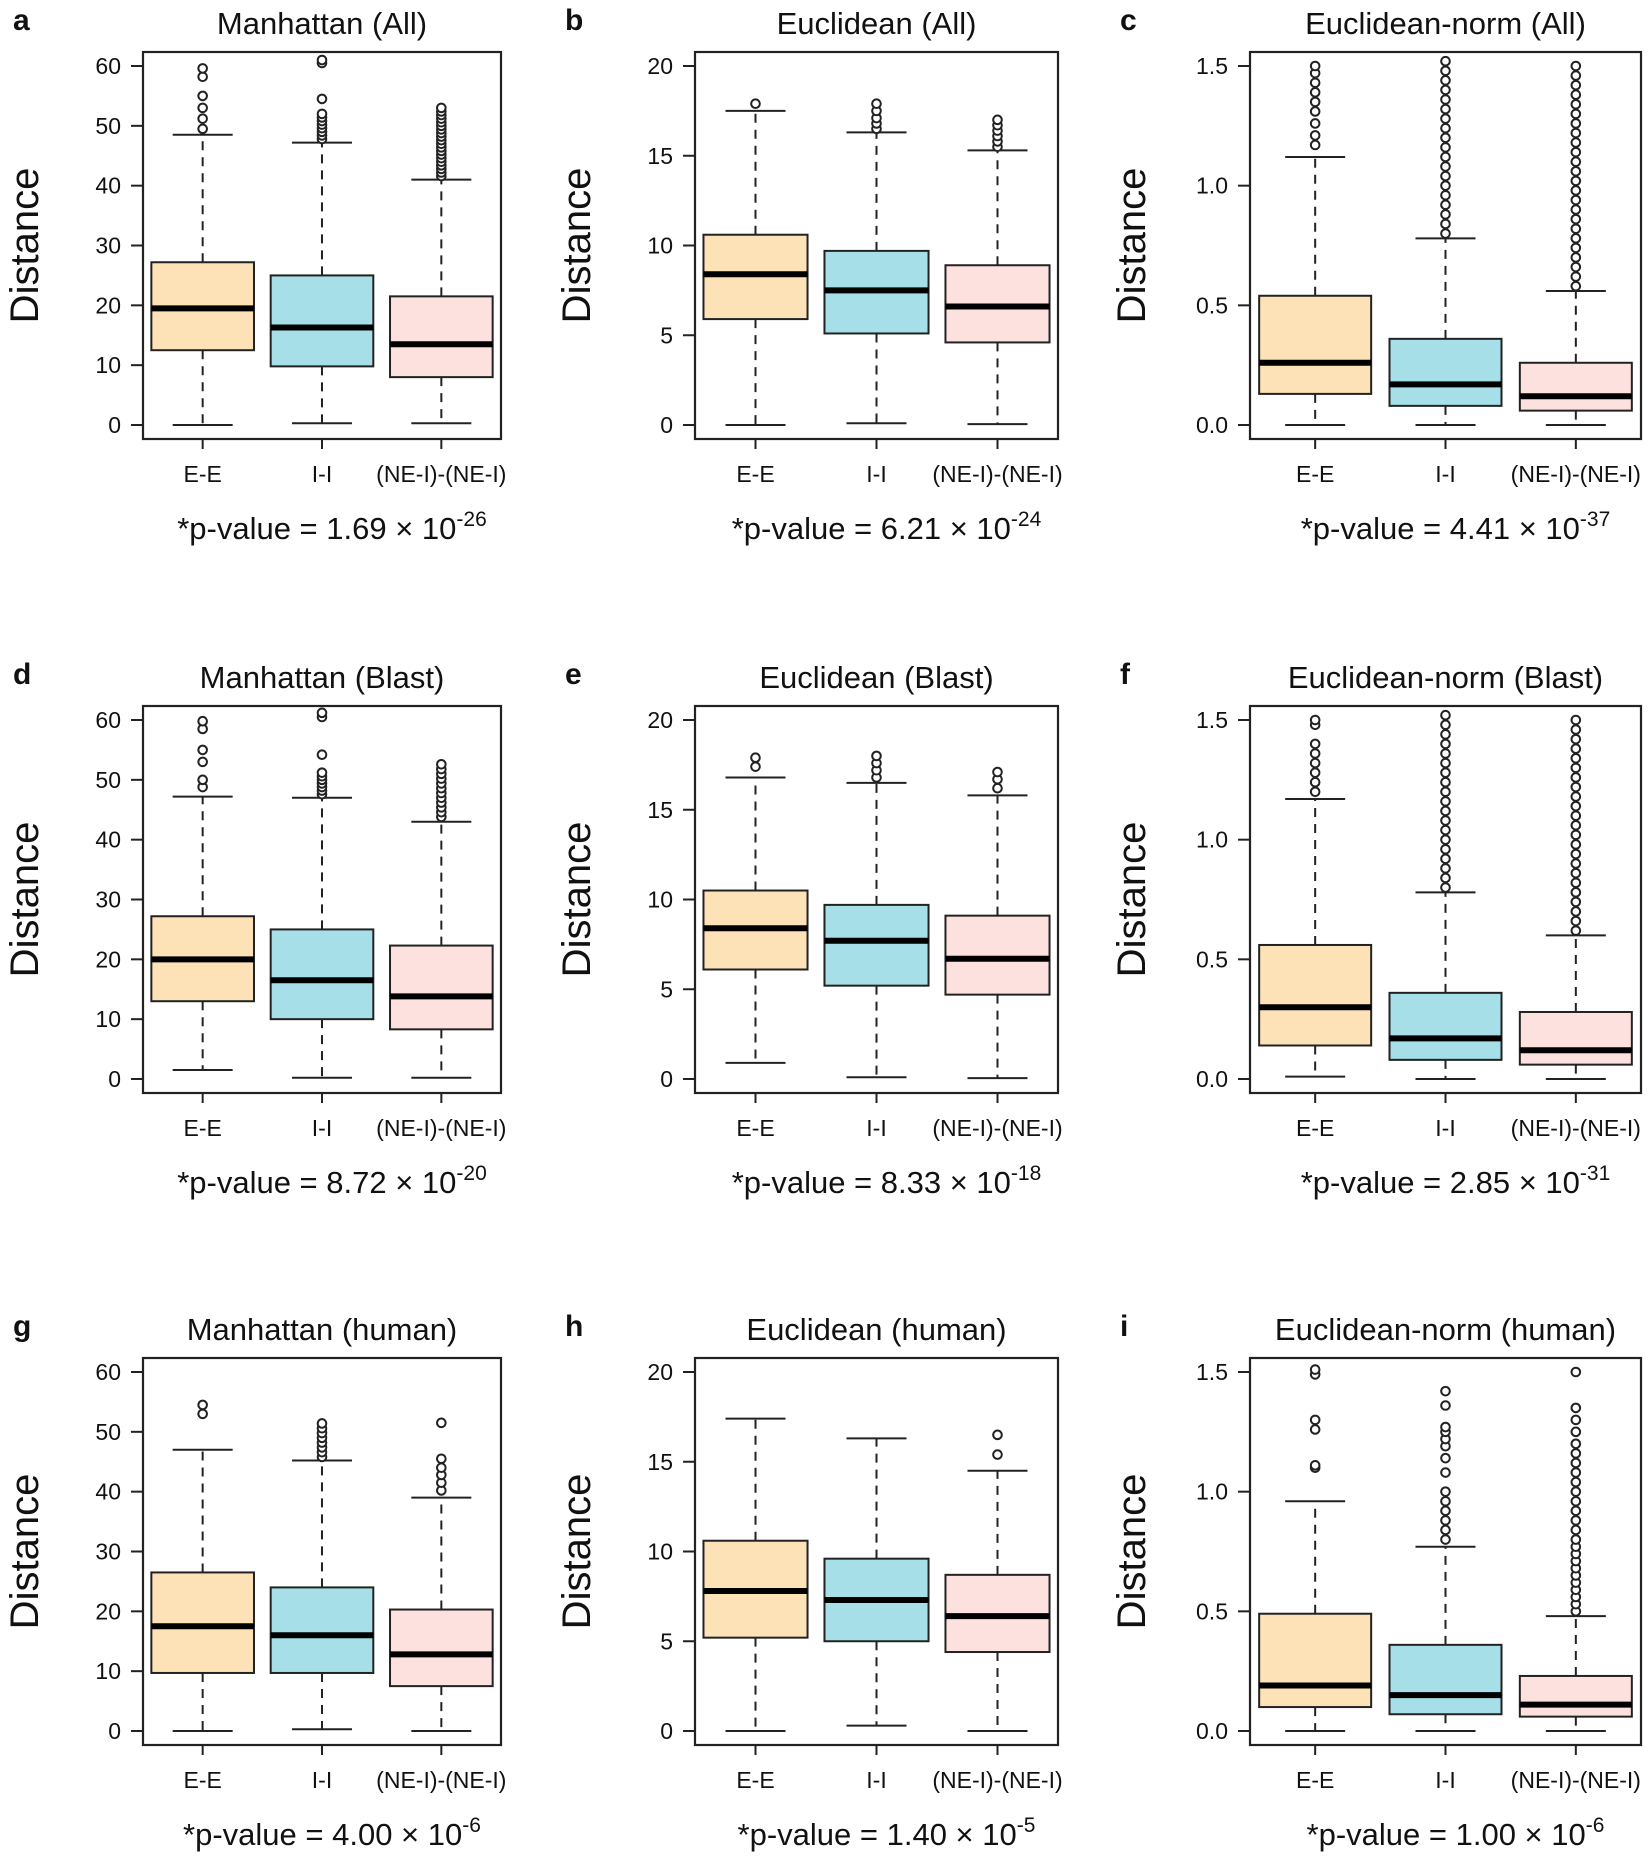 Image resolution: width=1648 pixels, height=1859 pixels. Describe the element at coordinates (108, 1492) in the screenshot. I see `y-tick-label: 40` at that location.